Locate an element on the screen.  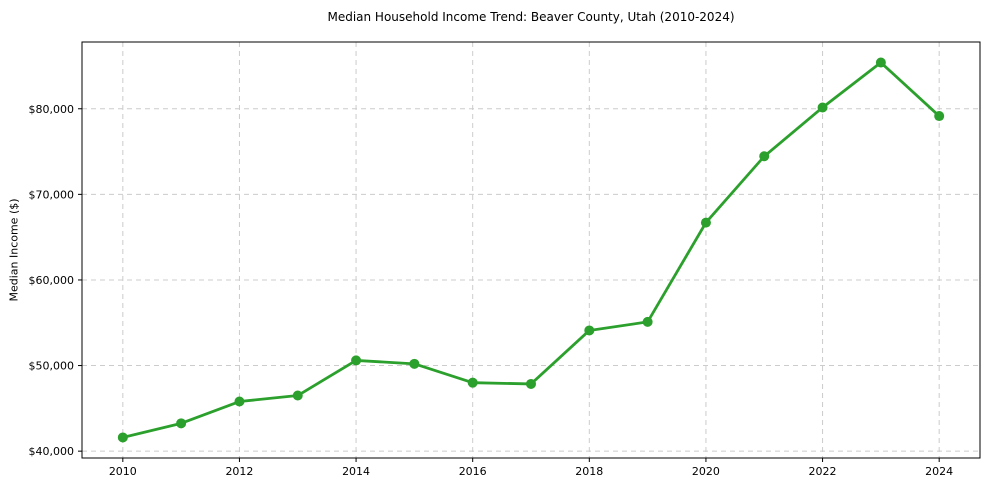
data-point-2020 is located at coordinates (705, 222).